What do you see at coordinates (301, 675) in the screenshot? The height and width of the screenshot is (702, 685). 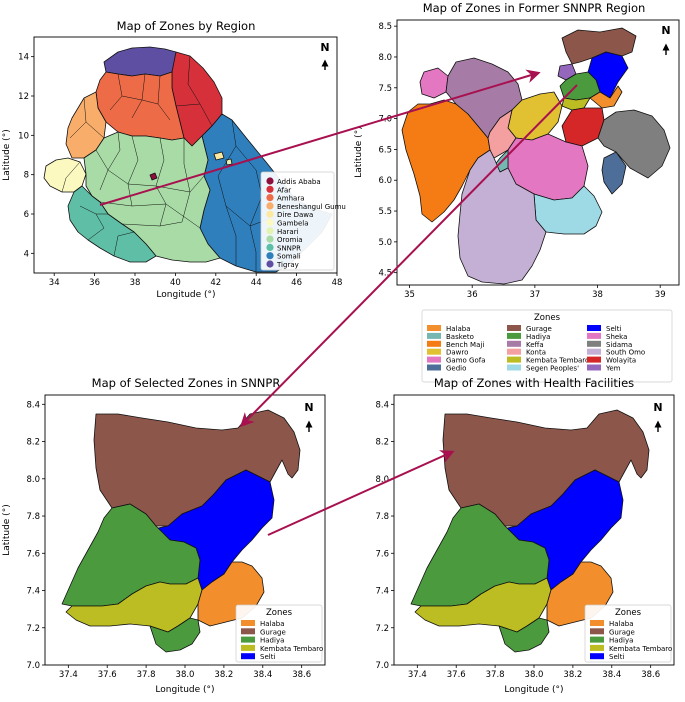 I see `x-tick-label: 38.6` at bounding box center [301, 675].